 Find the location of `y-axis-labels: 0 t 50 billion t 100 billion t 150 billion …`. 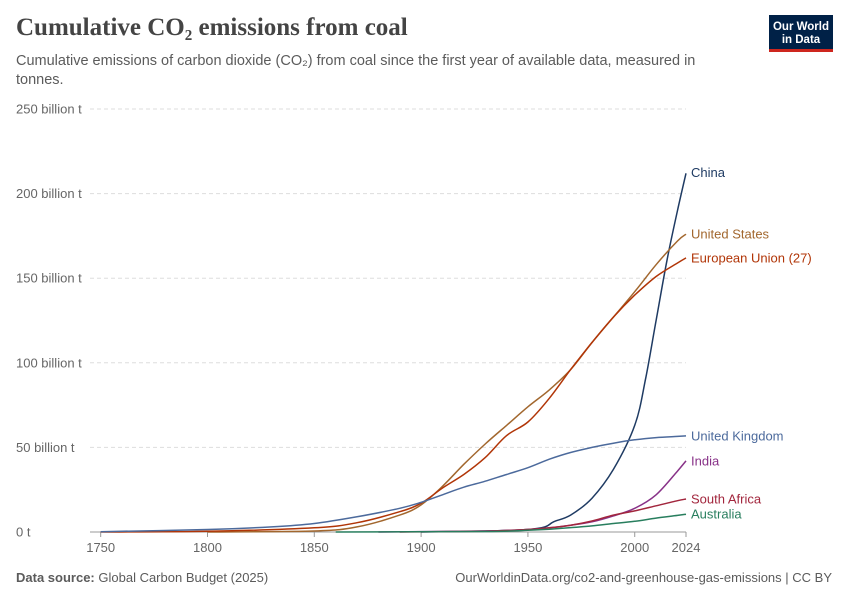

y-axis-labels: 0 t 50 billion t 100 billion t 150 billion … is located at coordinates (49, 321).